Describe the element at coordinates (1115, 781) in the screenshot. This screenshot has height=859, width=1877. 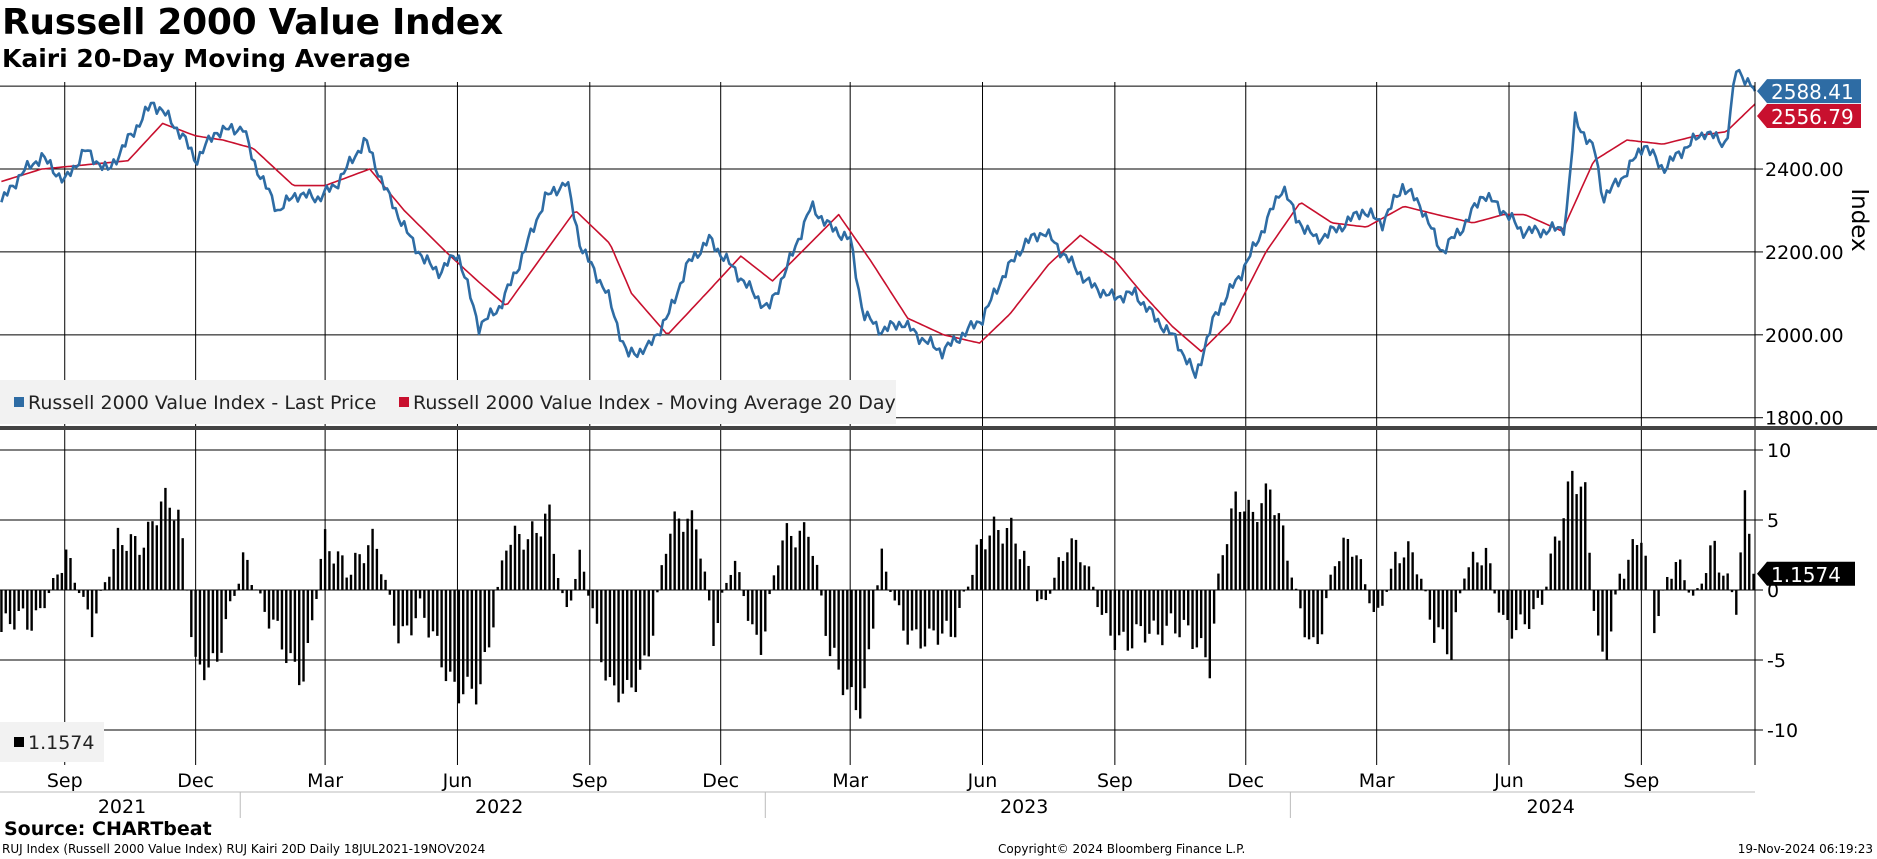
I see `month-tick-label: Sep` at that location.